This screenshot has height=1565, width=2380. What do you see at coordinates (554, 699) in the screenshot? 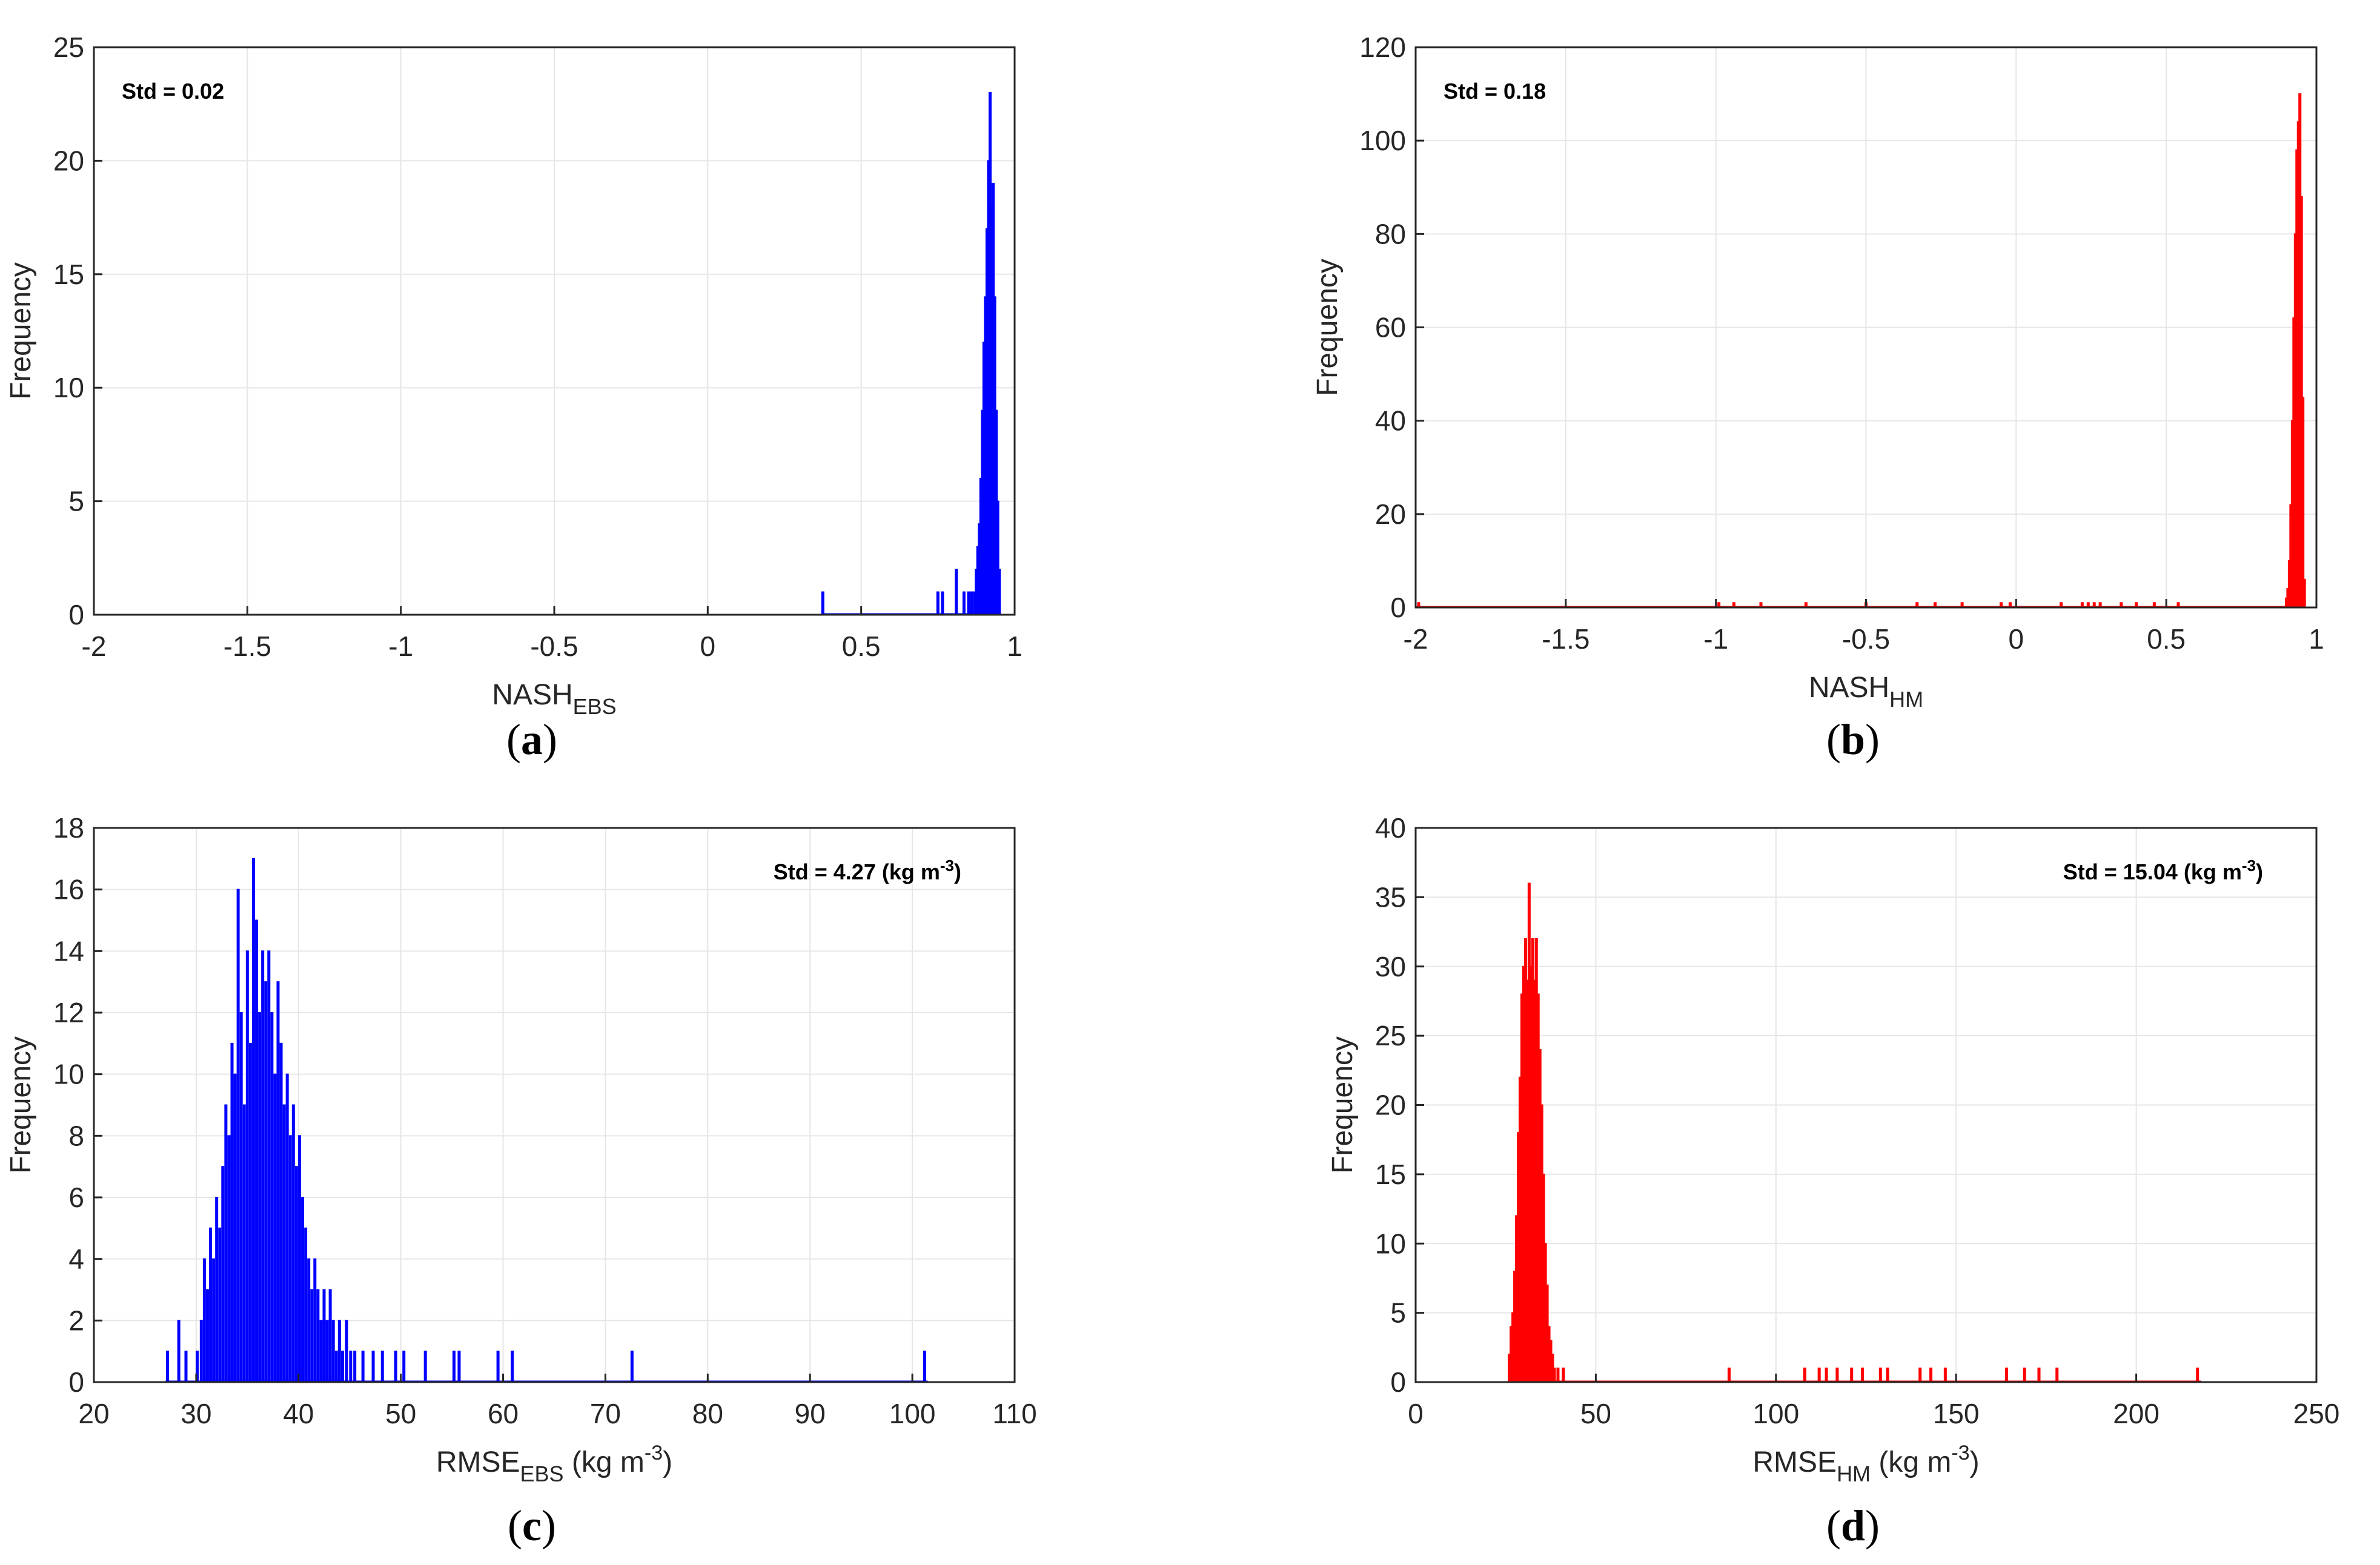
I see `x-axis-label: NASHEBS` at bounding box center [554, 699].